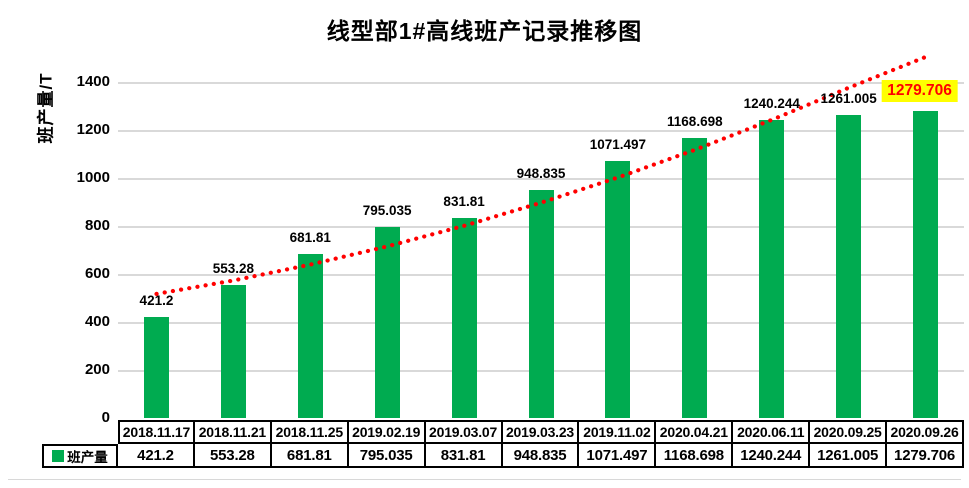 This screenshot has width=969, height=488. Describe the element at coordinates (93, 177) in the screenshot. I see `y-axis-tick-label: 1000` at that location.